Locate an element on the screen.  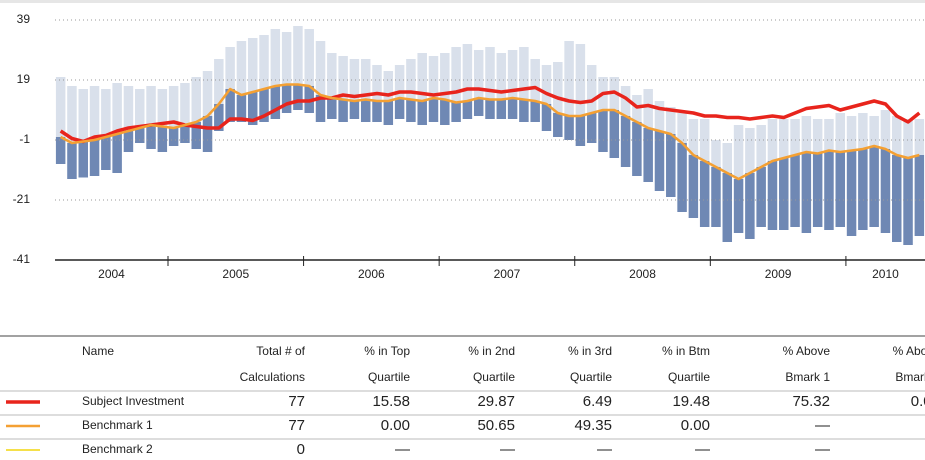
table-header: % in 3rd is located at coordinates (590, 351).